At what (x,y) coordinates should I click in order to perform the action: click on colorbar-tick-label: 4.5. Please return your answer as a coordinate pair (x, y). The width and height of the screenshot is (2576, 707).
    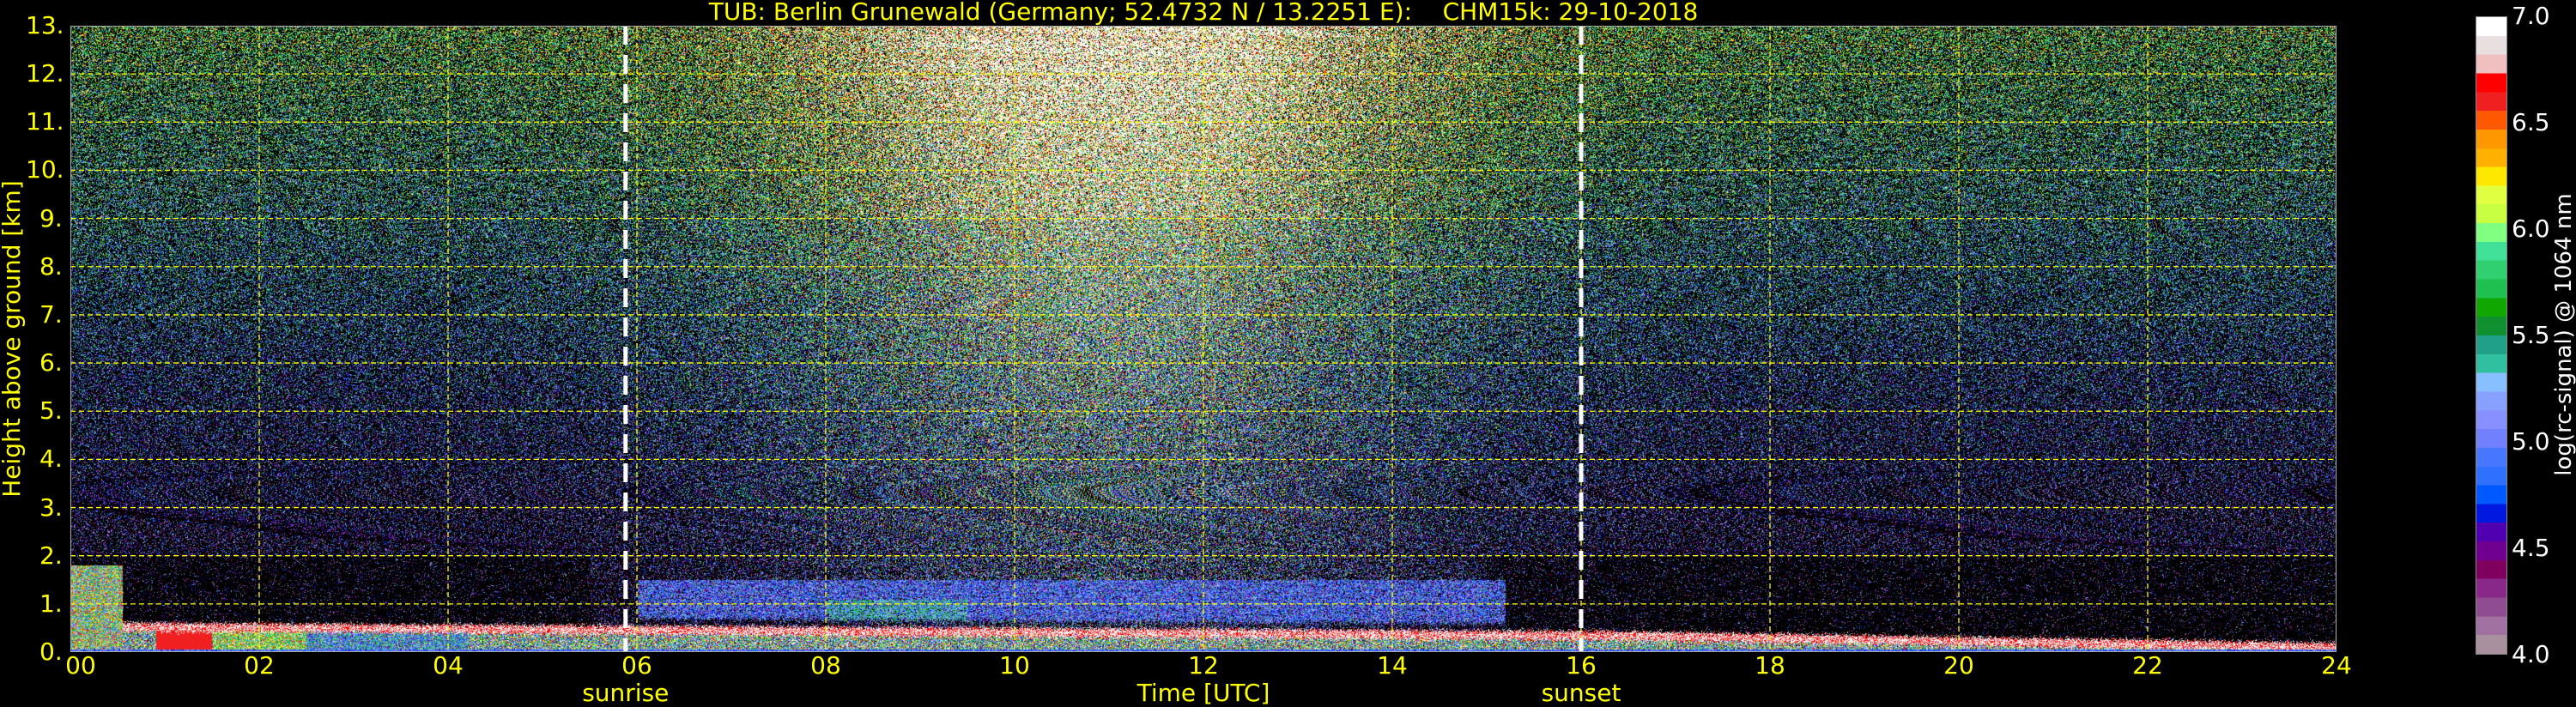
    Looking at the image, I should click on (2531, 548).